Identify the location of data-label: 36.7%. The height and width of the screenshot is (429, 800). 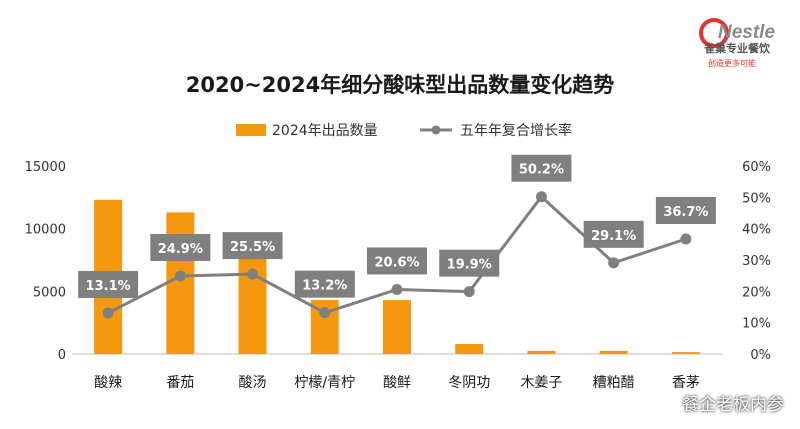
(685, 211).